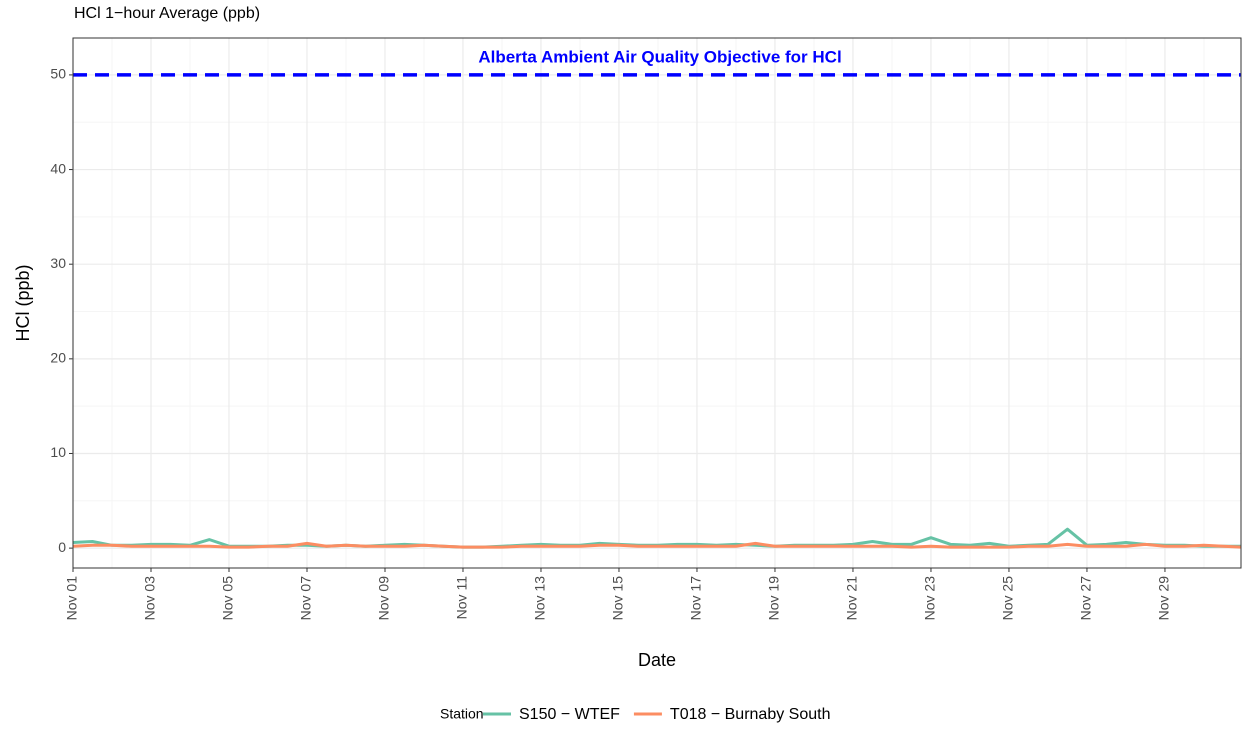  Describe the element at coordinates (228, 598) in the screenshot. I see `x-tick-label: Nov 05` at that location.